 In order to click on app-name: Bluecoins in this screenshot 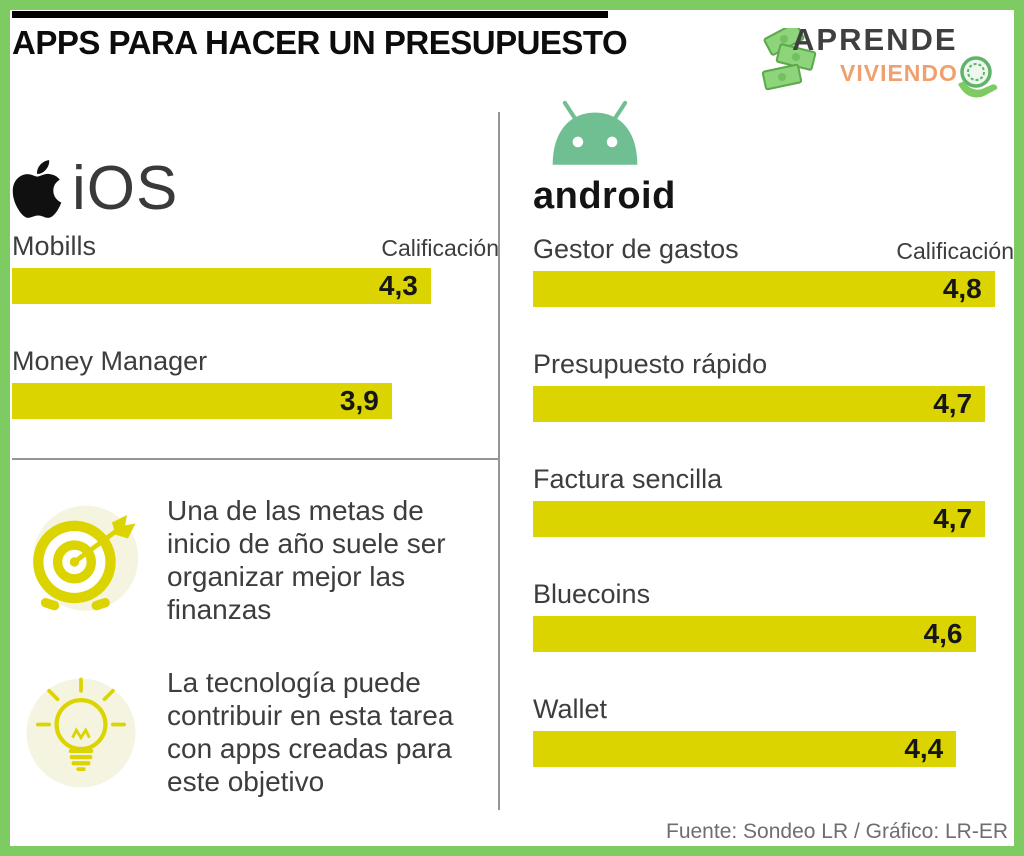, I will do `click(592, 594)`.